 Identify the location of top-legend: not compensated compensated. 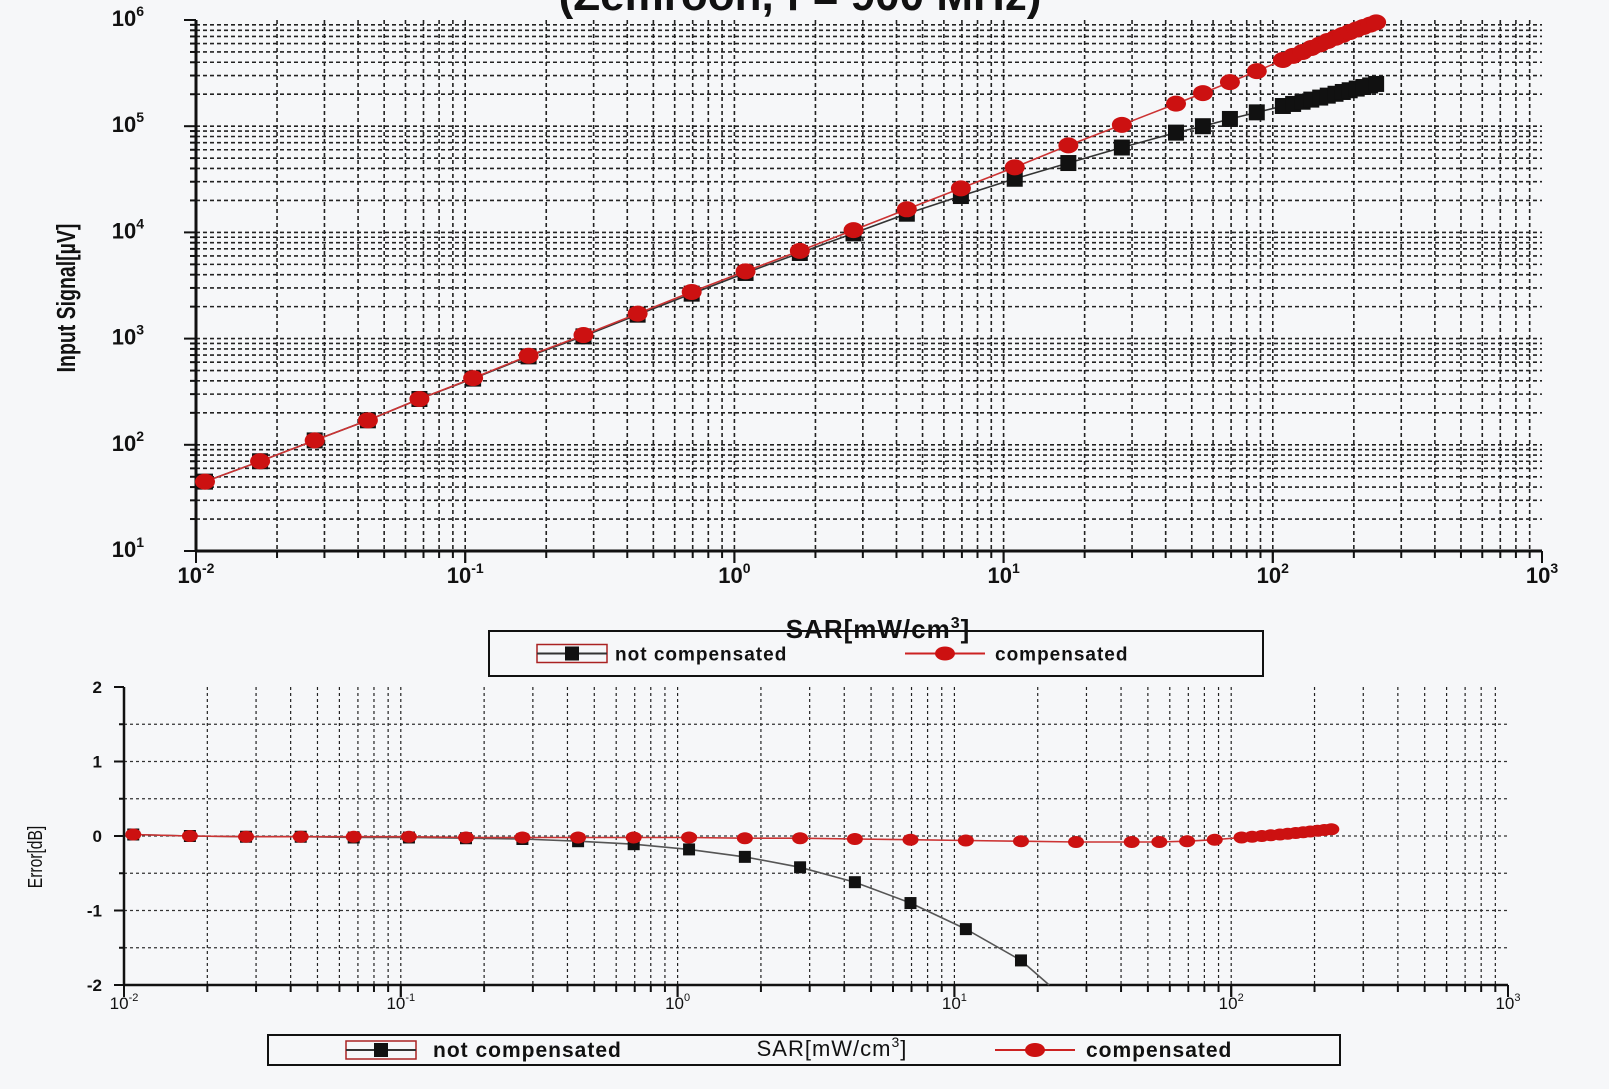
(876, 653).